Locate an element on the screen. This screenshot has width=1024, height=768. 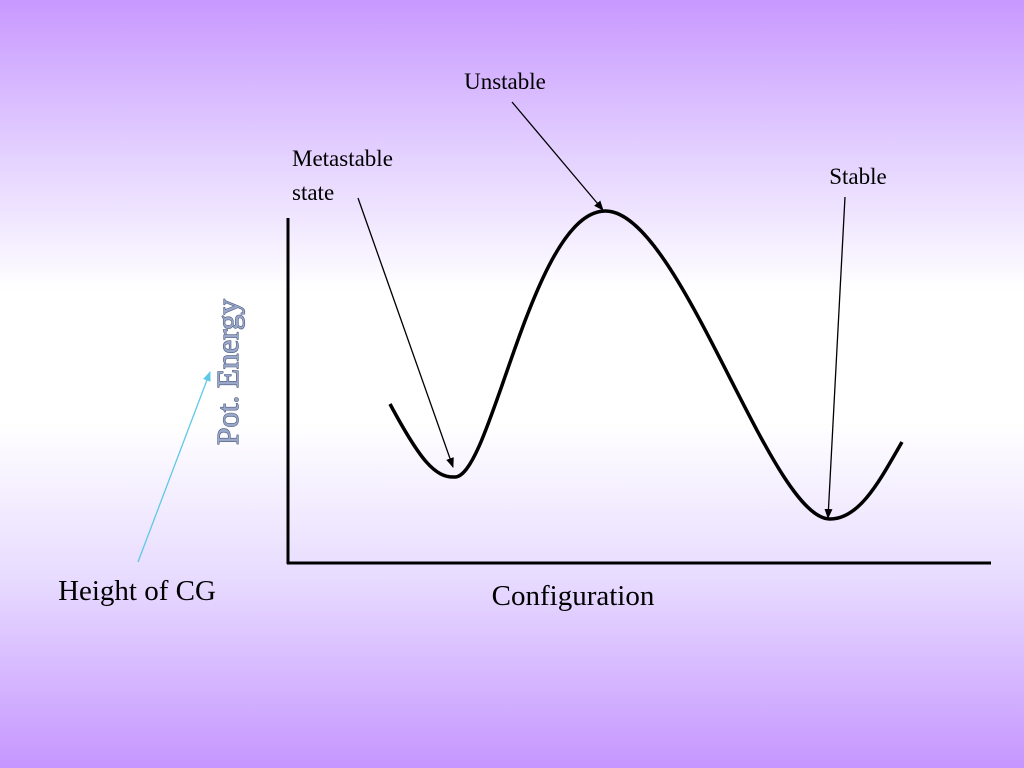
stable-label: Stable is located at coordinates (858, 176).